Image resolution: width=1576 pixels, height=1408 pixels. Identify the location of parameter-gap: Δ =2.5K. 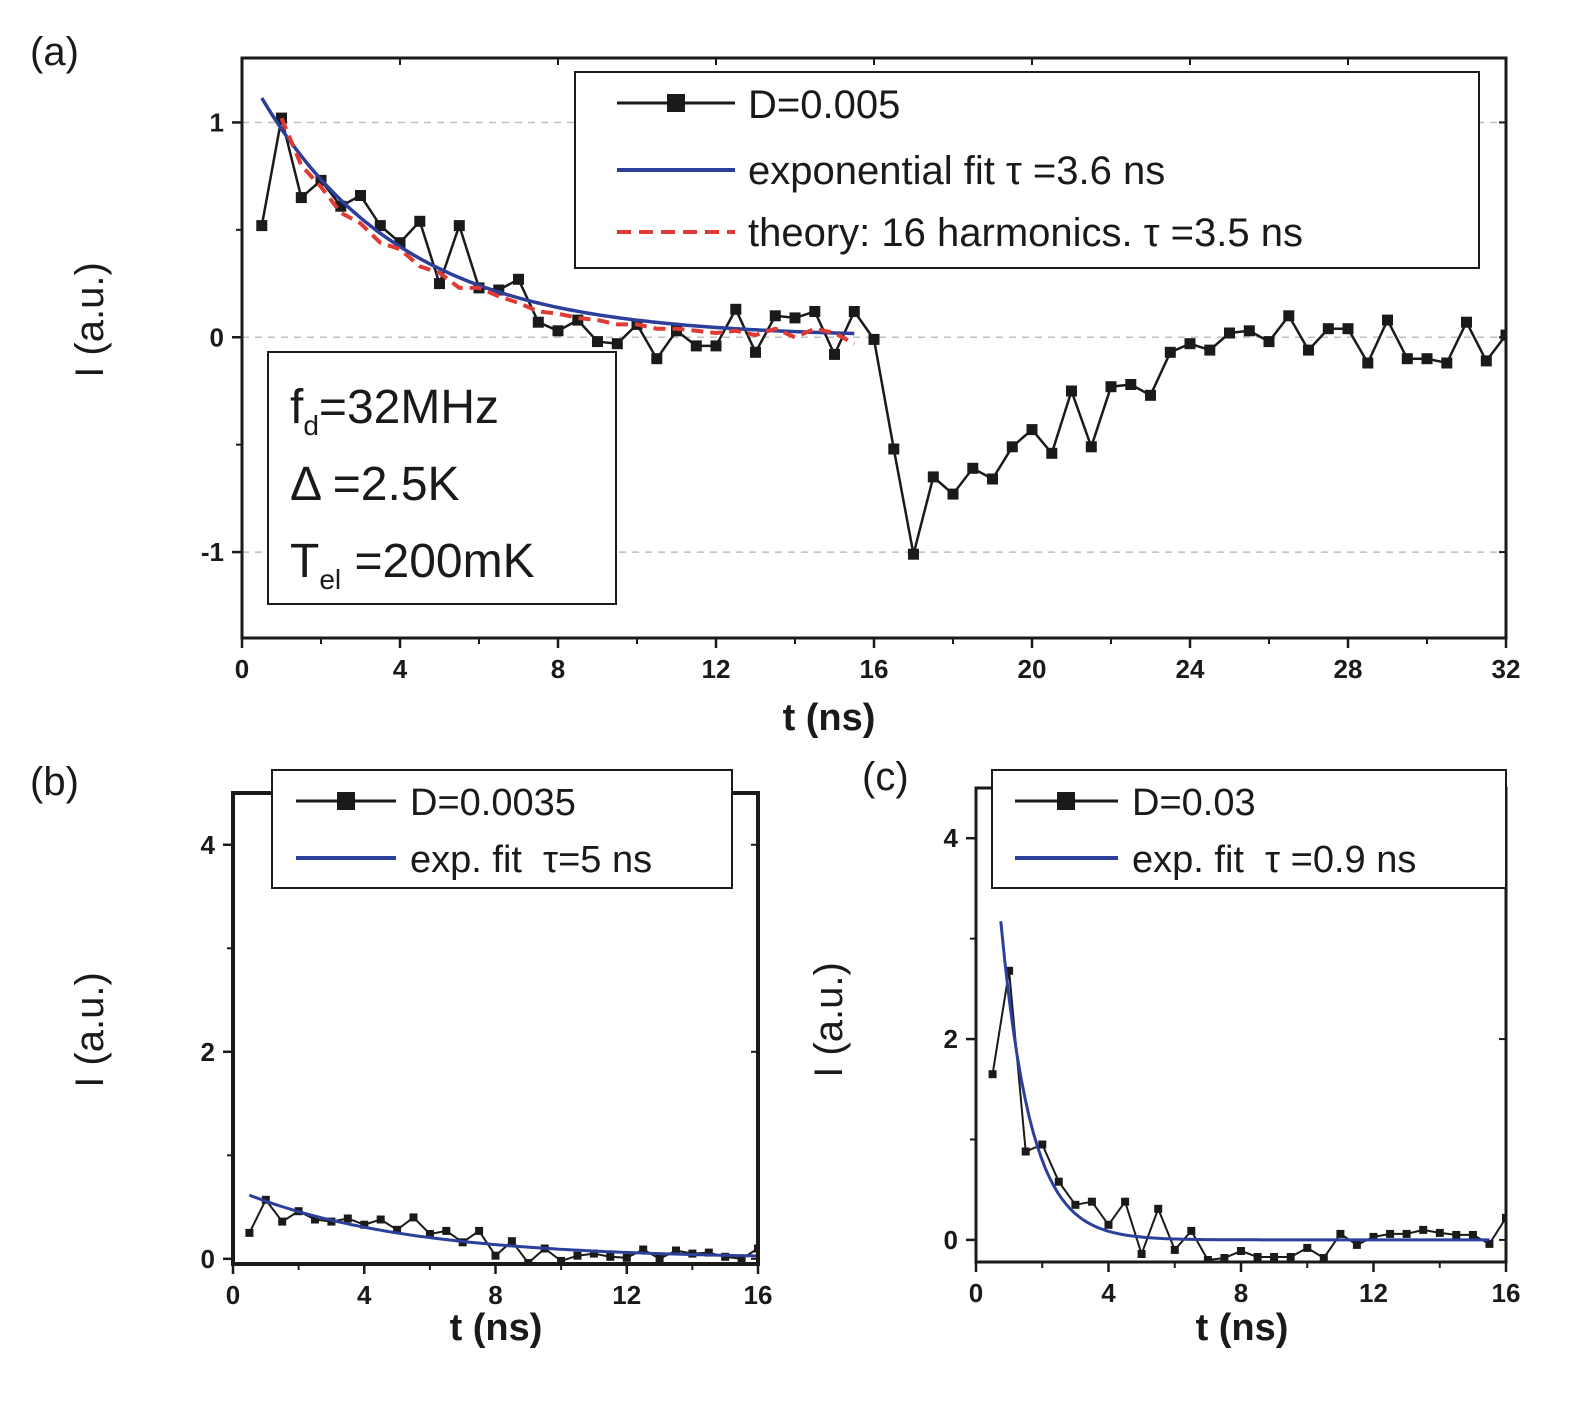
(375, 484).